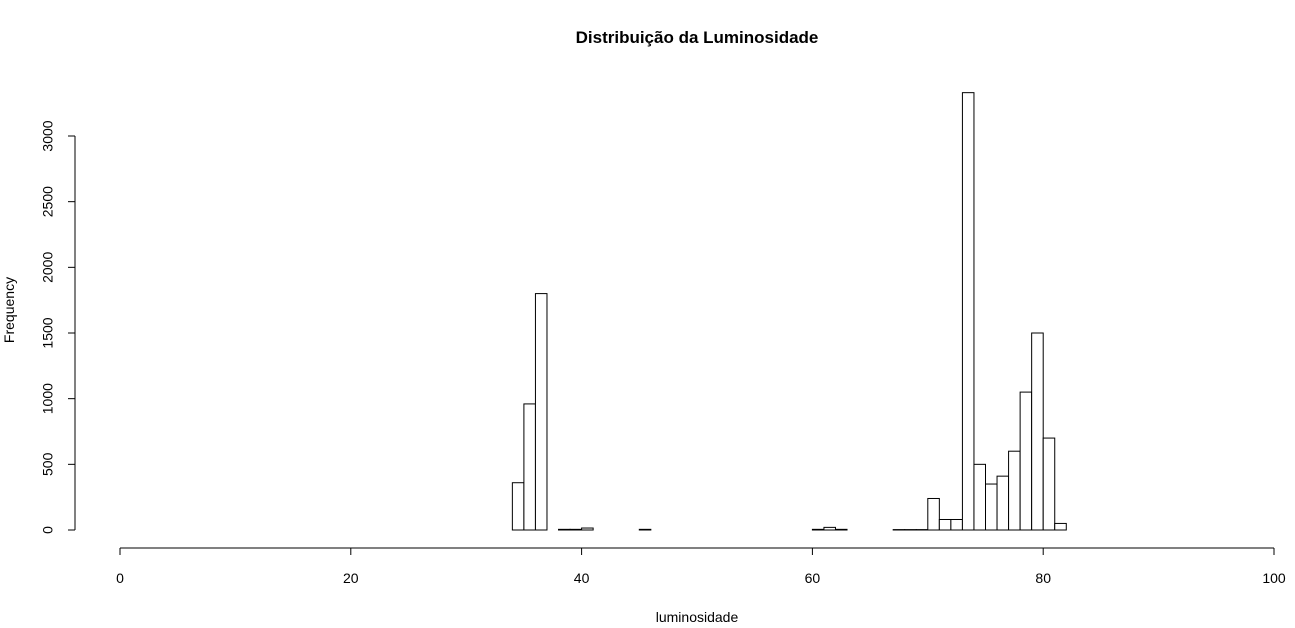 The width and height of the screenshot is (1295, 628). What do you see at coordinates (1274, 578) in the screenshot?
I see `x-tick-label: 100` at bounding box center [1274, 578].